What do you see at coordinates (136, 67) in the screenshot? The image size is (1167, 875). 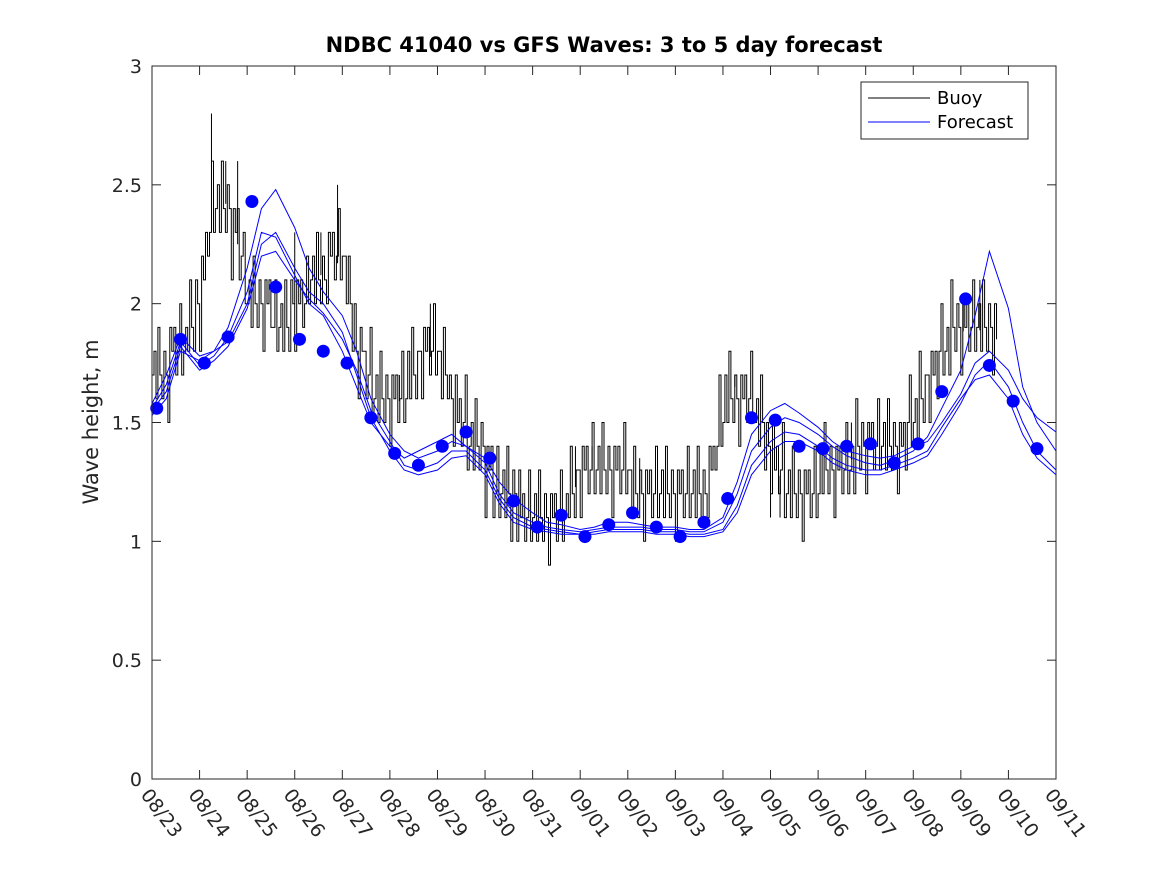 I see `y-tick-label: 3` at bounding box center [136, 67].